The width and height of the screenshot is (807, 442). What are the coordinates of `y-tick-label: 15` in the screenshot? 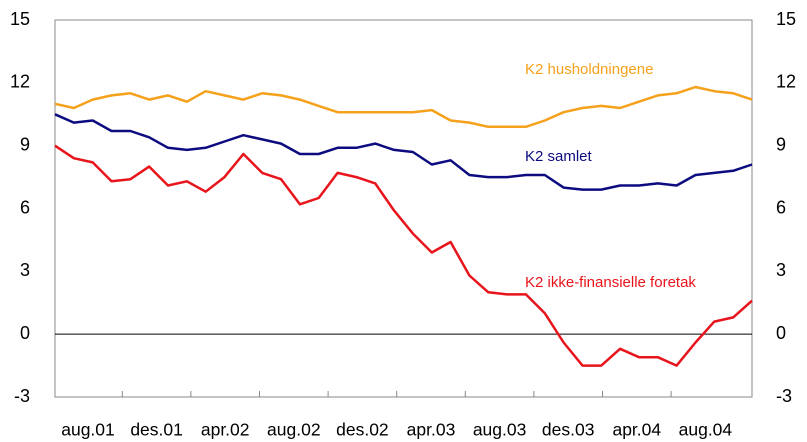 It's located at (20, 19).